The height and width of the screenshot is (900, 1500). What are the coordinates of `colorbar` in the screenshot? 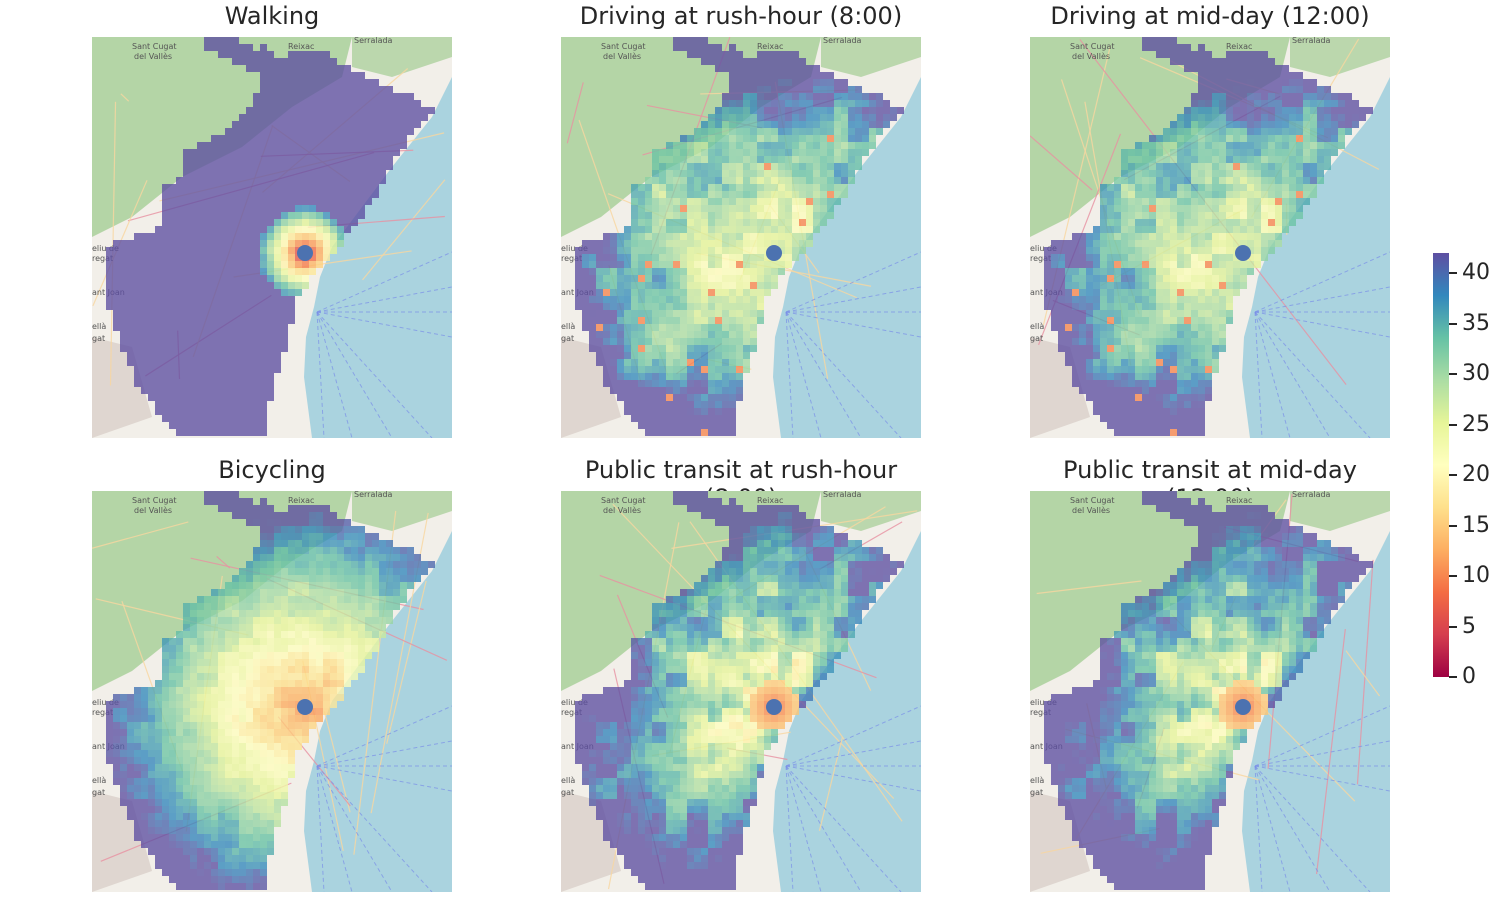 It's located at (1441, 465).